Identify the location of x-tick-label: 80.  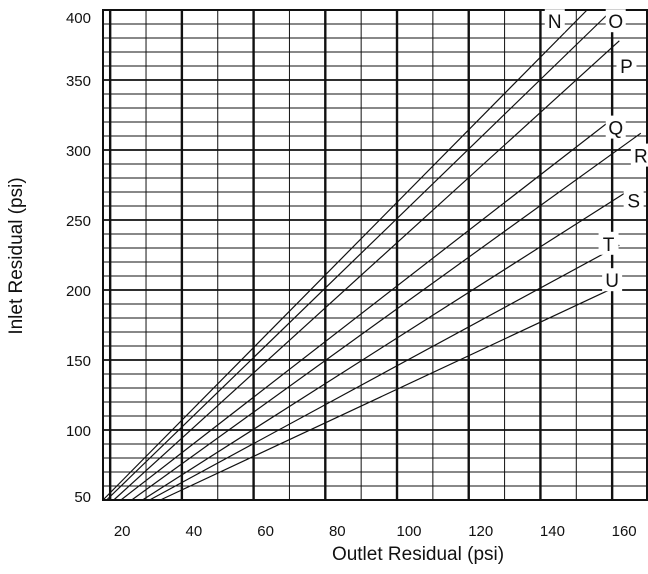
(337, 531).